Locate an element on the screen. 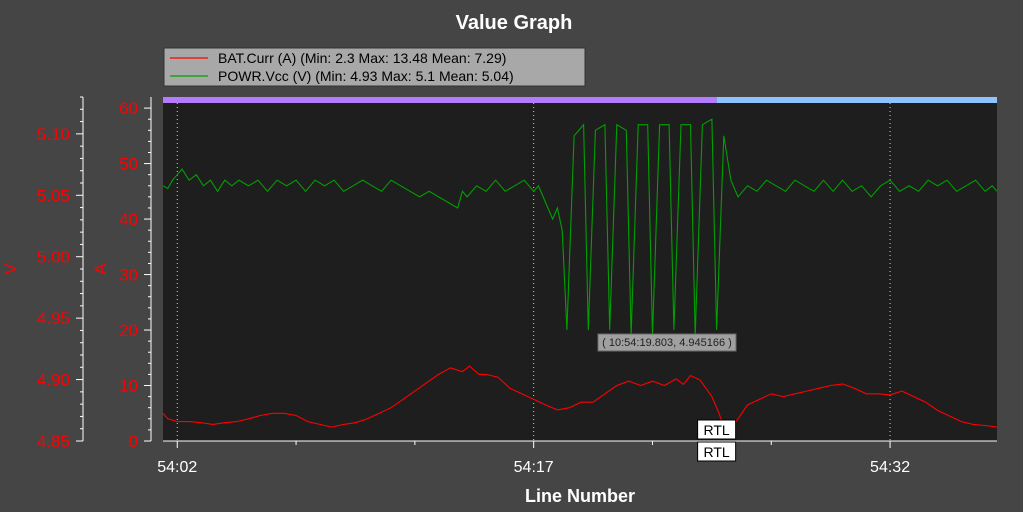  y-axis-current: 0 10 20 30 40 50 60 A is located at coordinates (121, 274).